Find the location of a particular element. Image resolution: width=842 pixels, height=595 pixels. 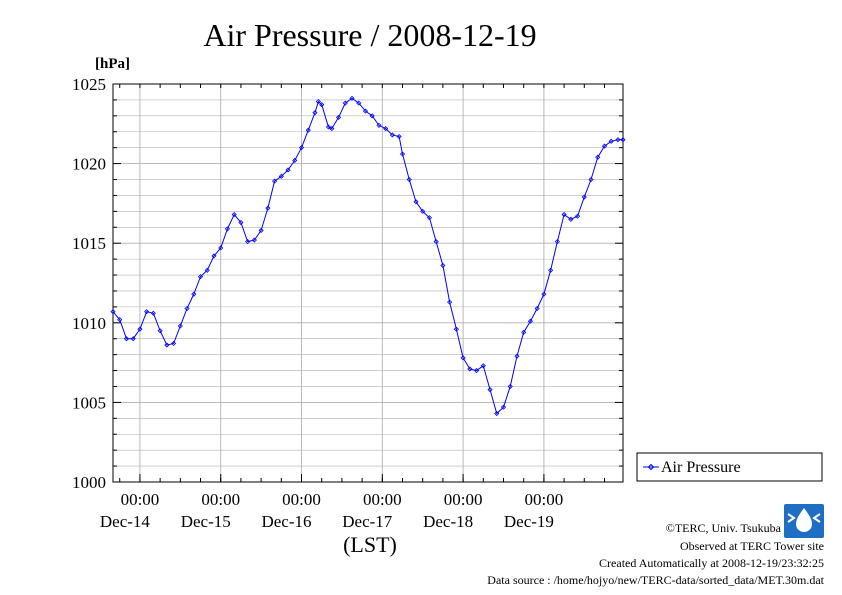

chart-title: Air Pressure / 2008-12-19 is located at coordinates (369, 35).